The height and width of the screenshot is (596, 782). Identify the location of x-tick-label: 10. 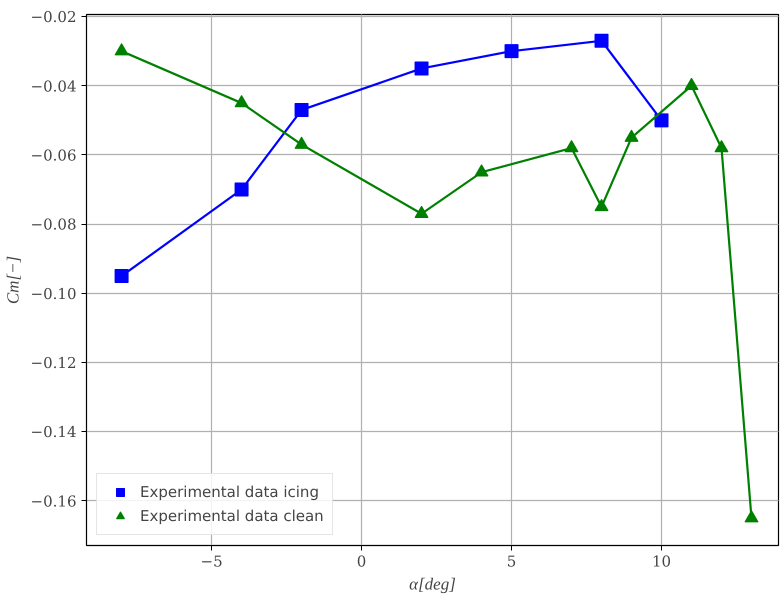
(662, 561).